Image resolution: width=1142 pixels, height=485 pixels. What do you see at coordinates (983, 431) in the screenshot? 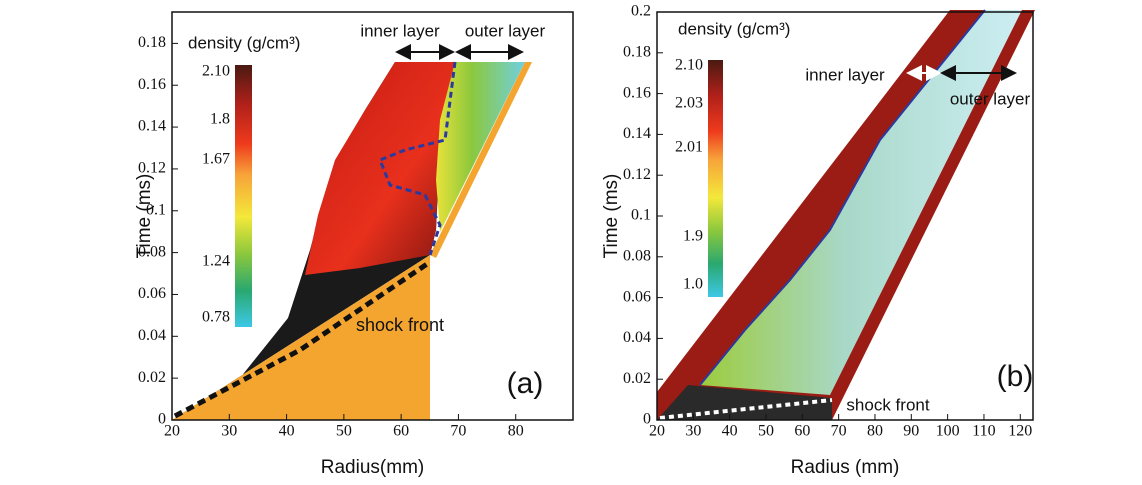
I see `x-tick-label: 110` at bounding box center [983, 431].